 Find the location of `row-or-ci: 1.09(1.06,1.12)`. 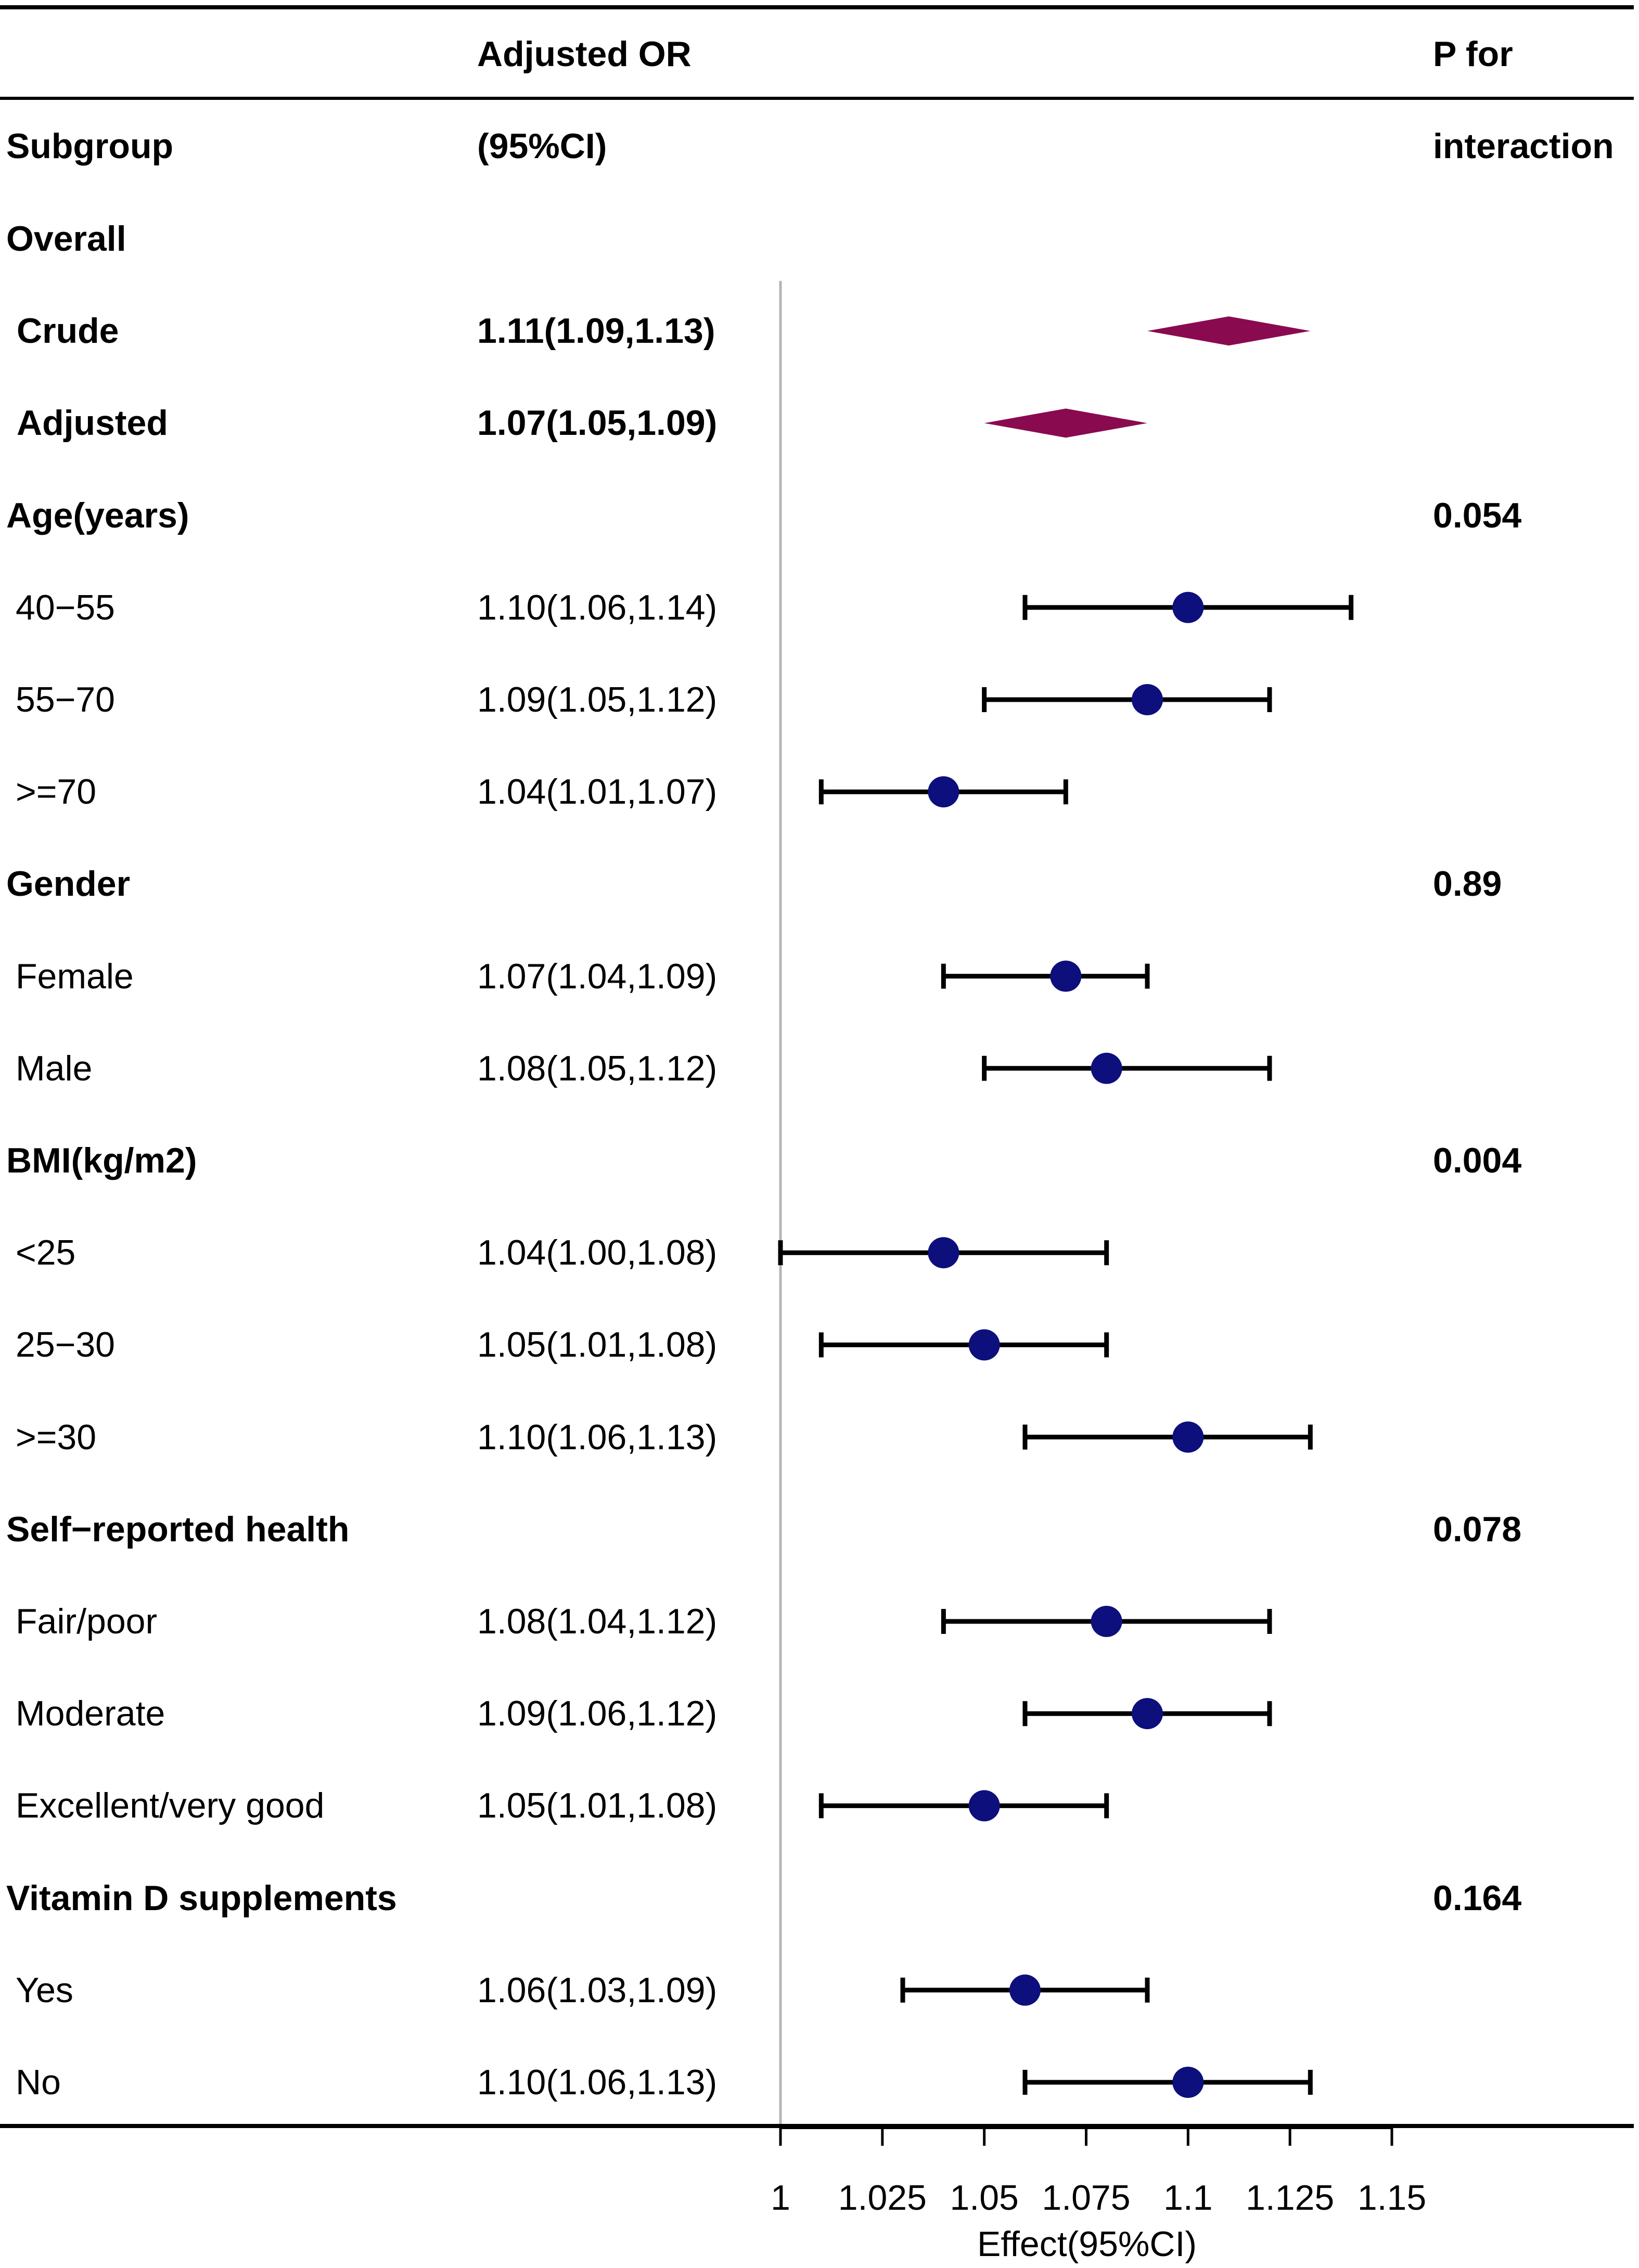

row-or-ci: 1.09(1.06,1.12) is located at coordinates (597, 1714).